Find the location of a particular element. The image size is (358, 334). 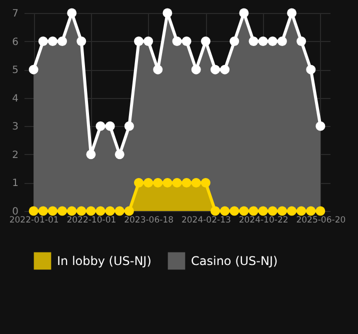

legend-label: Casino (US-NJ) is located at coordinates (234, 261).